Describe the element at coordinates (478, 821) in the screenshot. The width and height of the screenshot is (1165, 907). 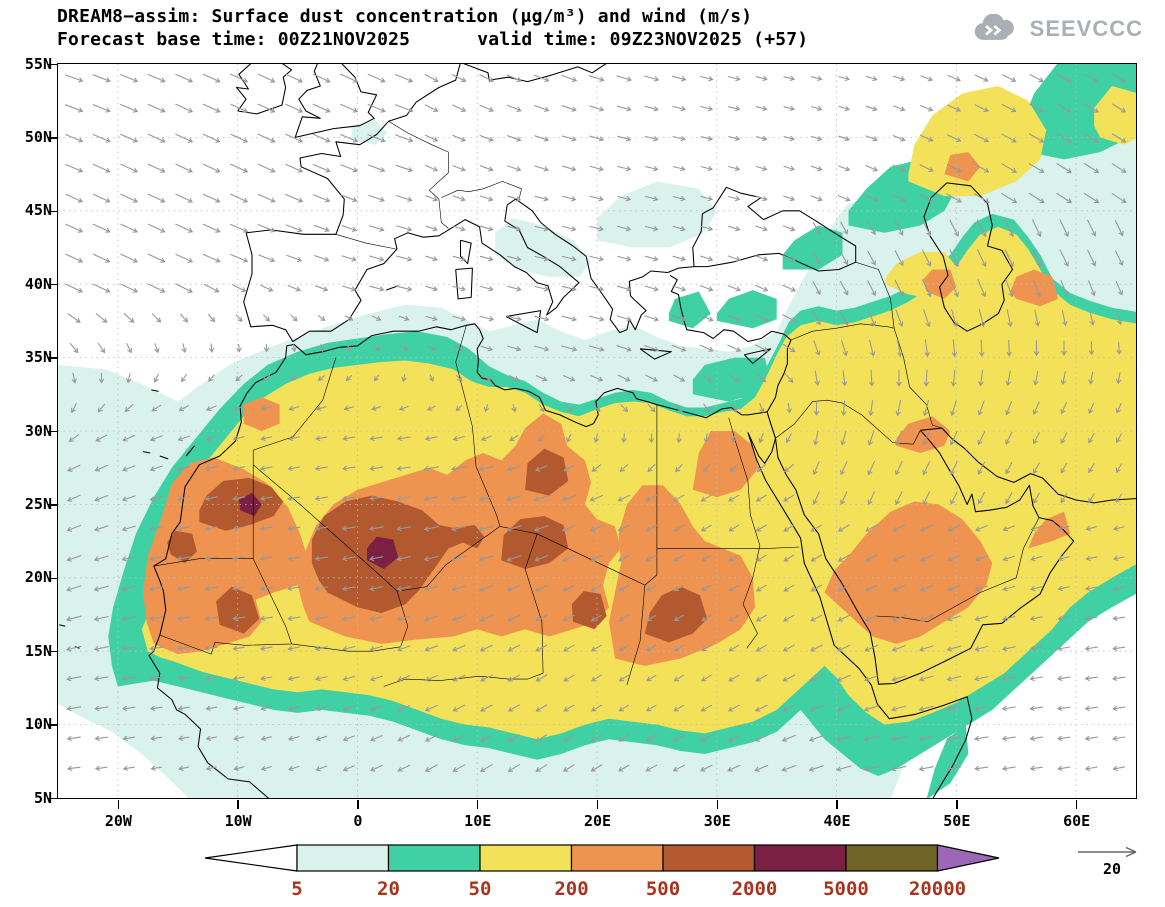
I see `lon-tick-label: 10E` at that location.